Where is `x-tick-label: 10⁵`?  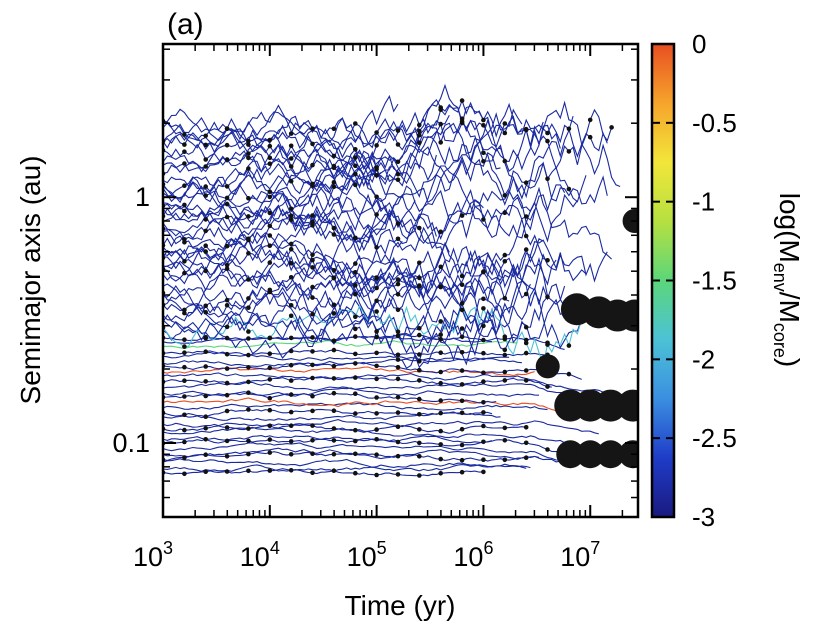
x-tick-label: 10⁵ is located at coordinates (367, 555).